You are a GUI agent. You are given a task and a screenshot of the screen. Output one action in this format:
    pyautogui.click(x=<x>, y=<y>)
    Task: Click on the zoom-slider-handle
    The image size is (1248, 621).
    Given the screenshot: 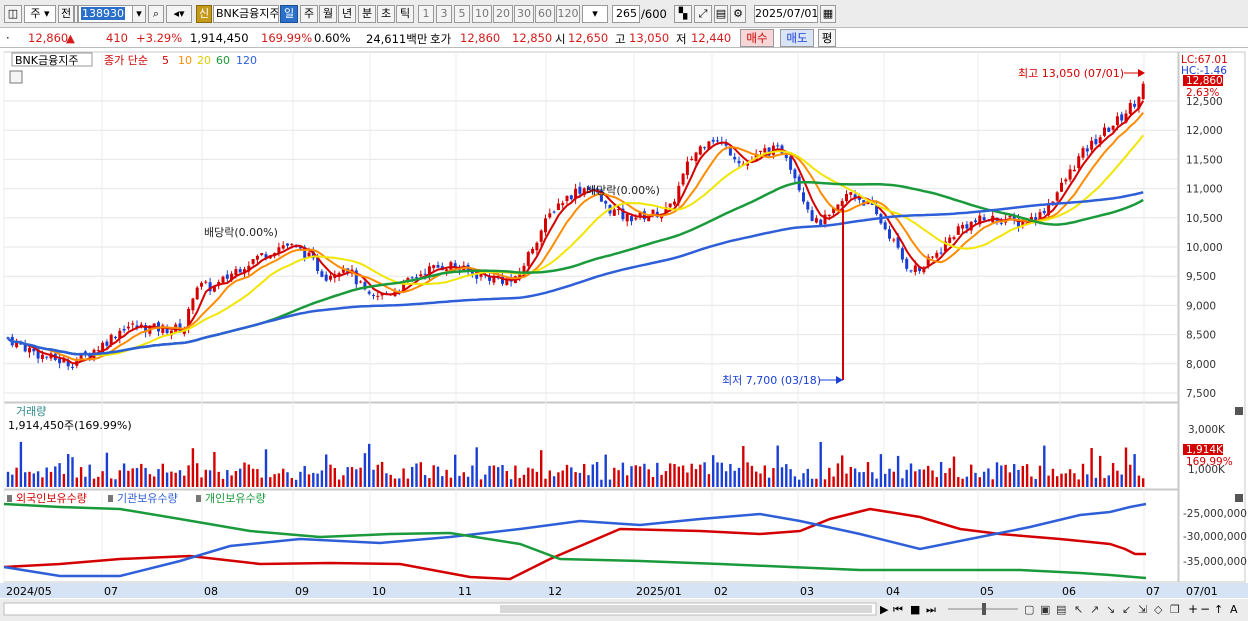 What is the action you would take?
    pyautogui.click(x=984, y=609)
    